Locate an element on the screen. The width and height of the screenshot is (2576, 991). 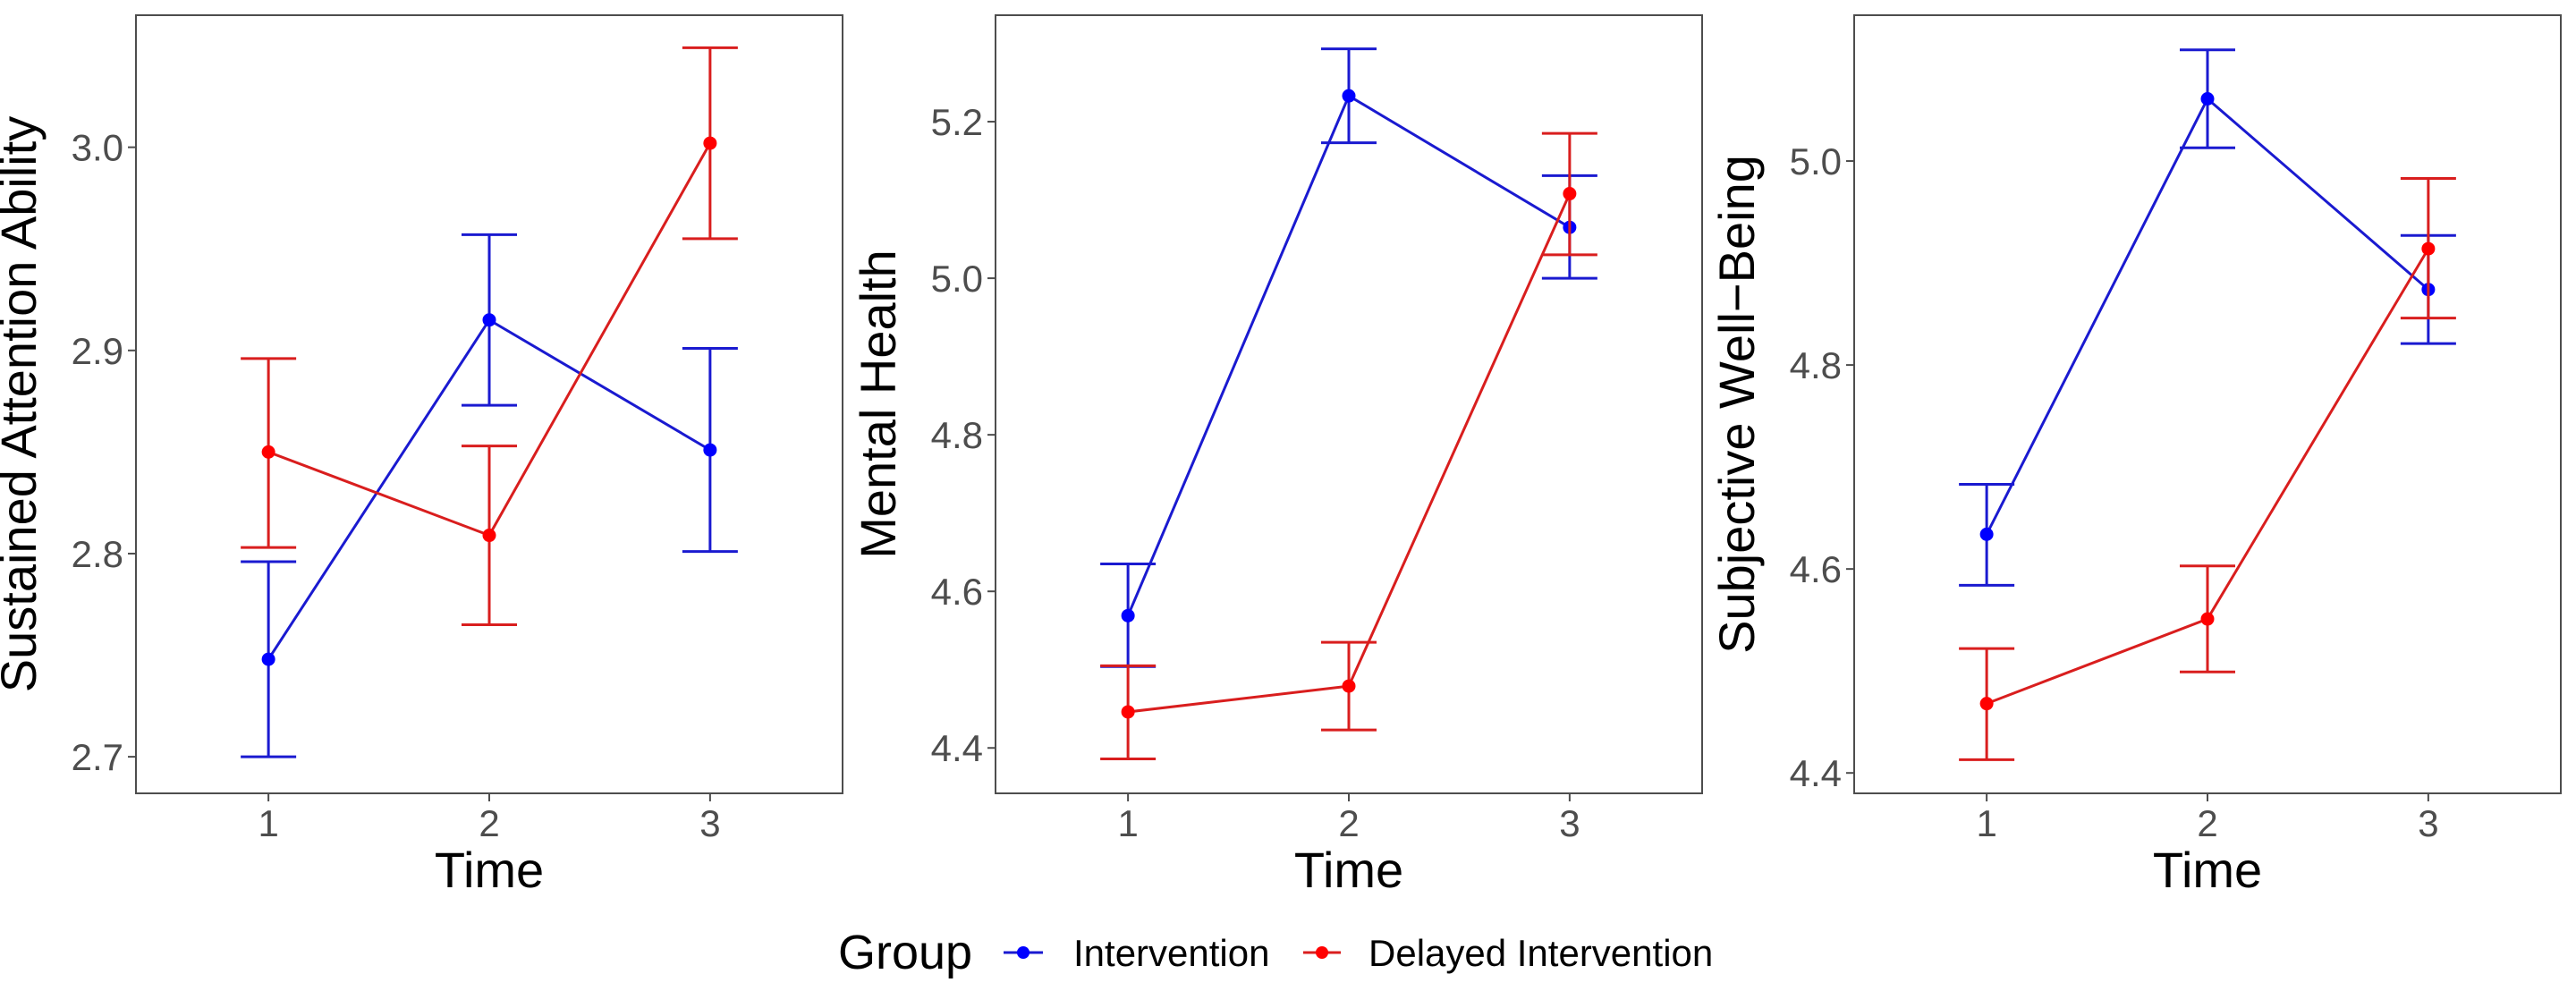
y-tick-label: 2.9 is located at coordinates (97, 351).